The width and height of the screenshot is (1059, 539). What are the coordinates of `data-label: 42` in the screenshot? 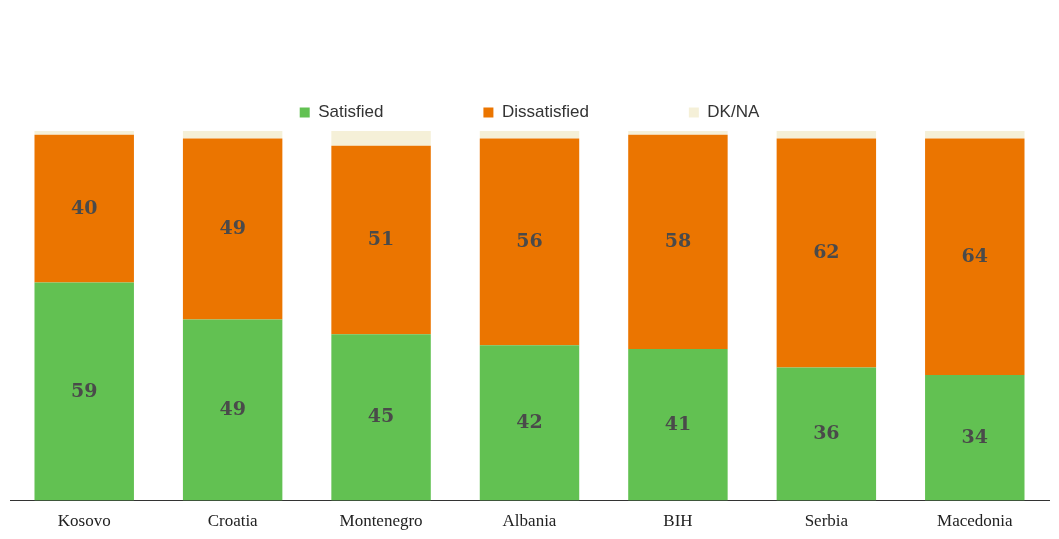 It's located at (529, 420).